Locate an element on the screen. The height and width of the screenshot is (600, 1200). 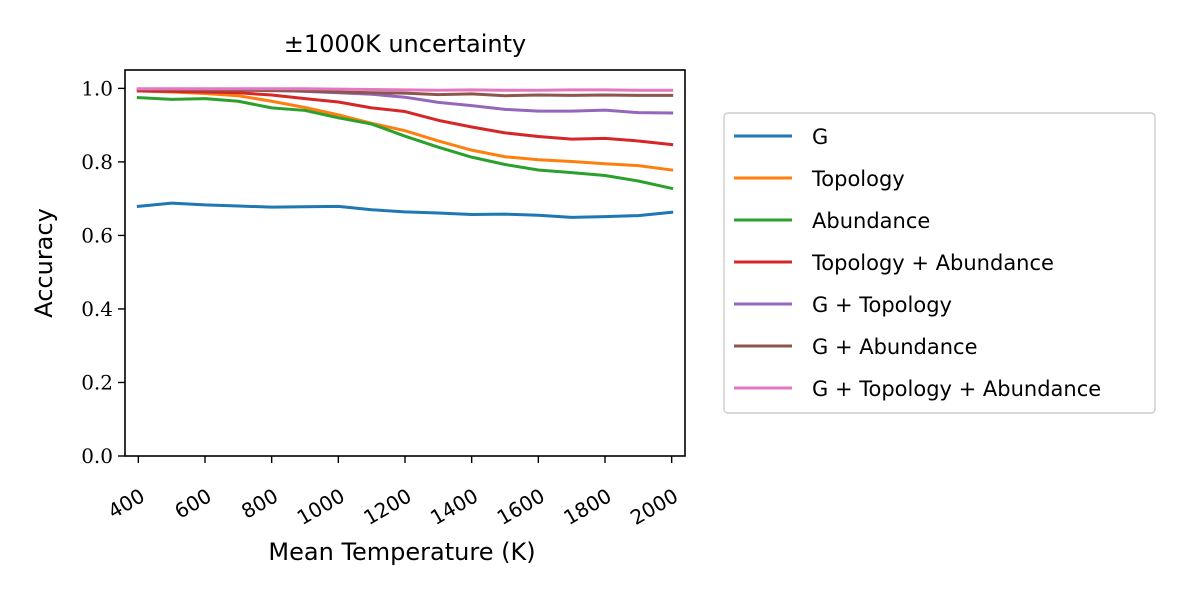
y-axis: 0.0 0.2 0.4 0.6 0.8 1.0 is located at coordinates (103, 272).